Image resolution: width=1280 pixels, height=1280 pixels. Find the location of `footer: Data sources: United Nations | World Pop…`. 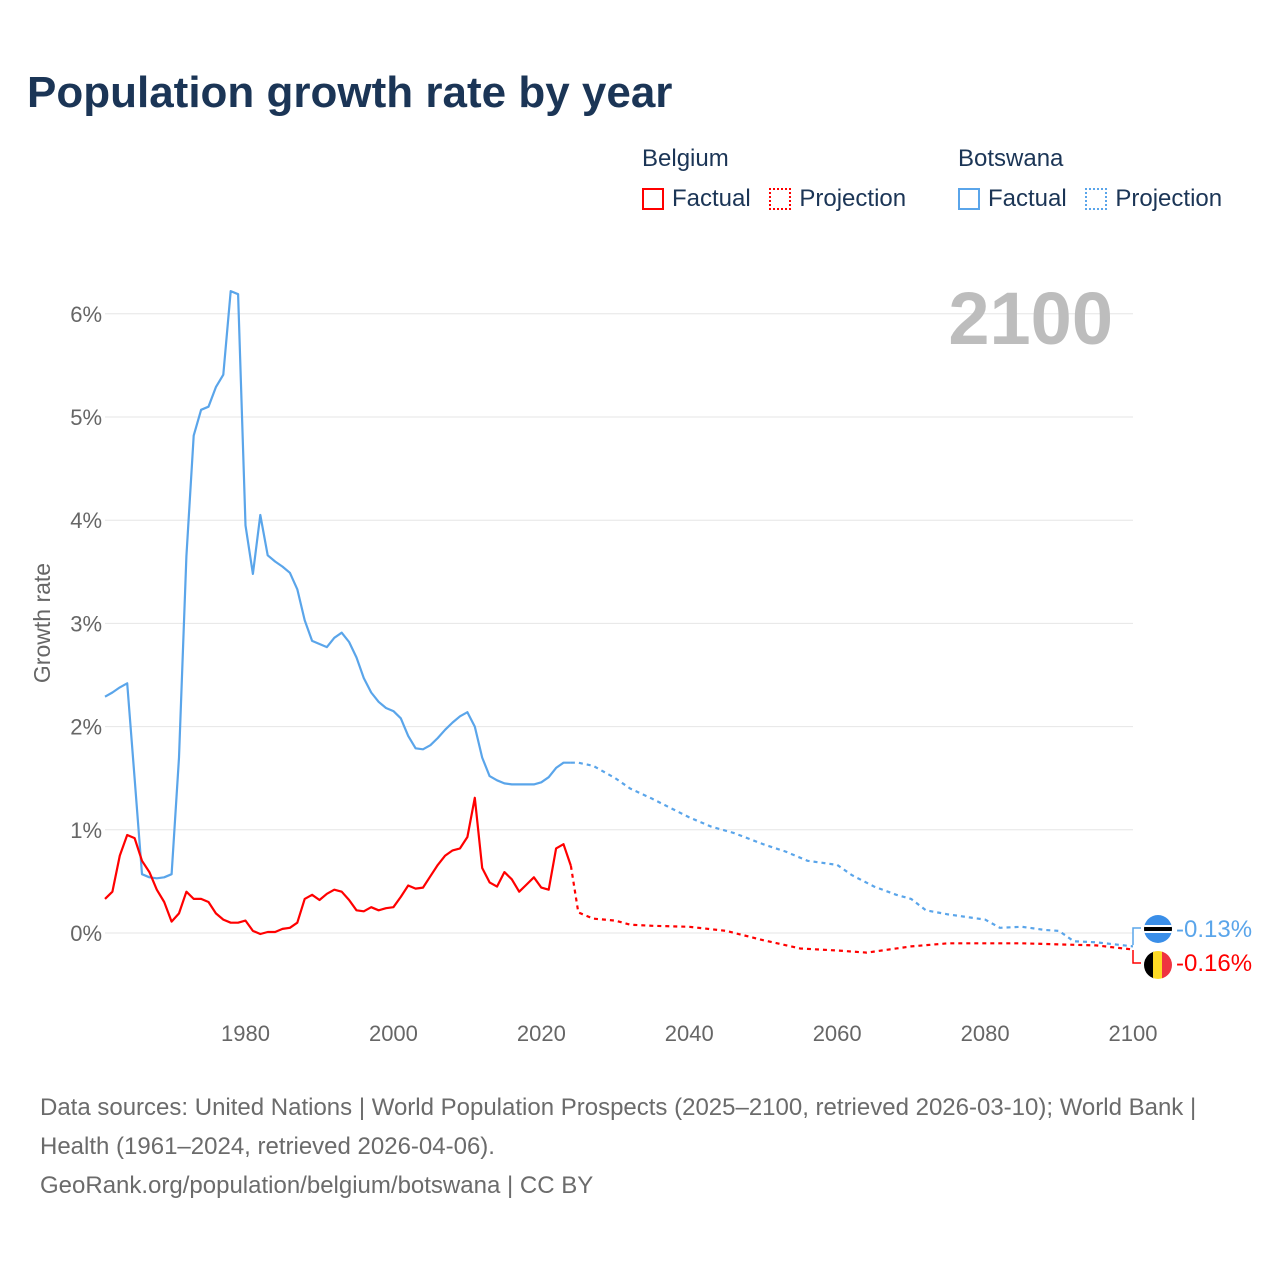

footer: Data sources: United Nations | World Pop… is located at coordinates (640, 1146).